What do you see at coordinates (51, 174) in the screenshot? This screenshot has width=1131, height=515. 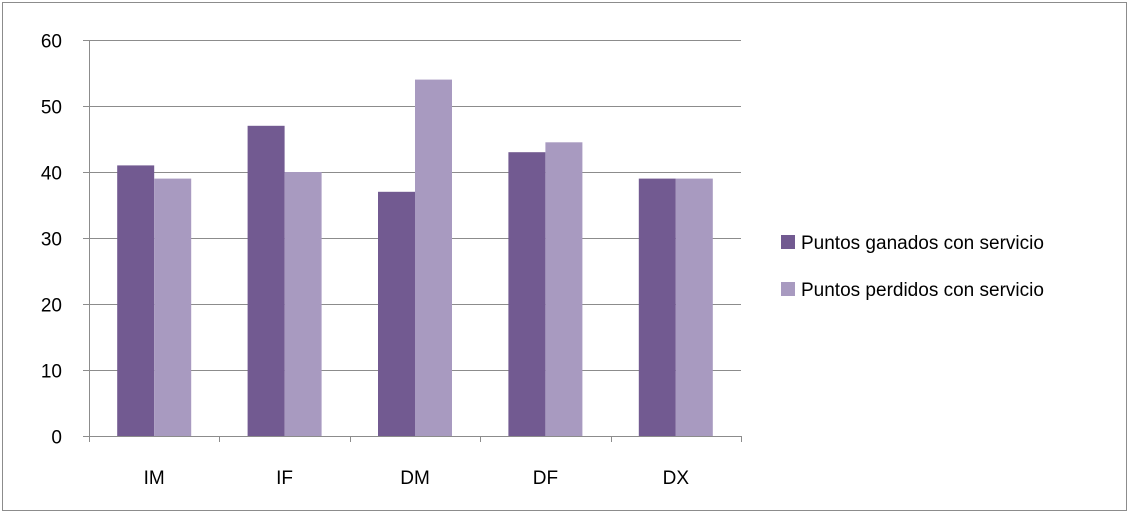 I see `y-tick-label: 40` at bounding box center [51, 174].